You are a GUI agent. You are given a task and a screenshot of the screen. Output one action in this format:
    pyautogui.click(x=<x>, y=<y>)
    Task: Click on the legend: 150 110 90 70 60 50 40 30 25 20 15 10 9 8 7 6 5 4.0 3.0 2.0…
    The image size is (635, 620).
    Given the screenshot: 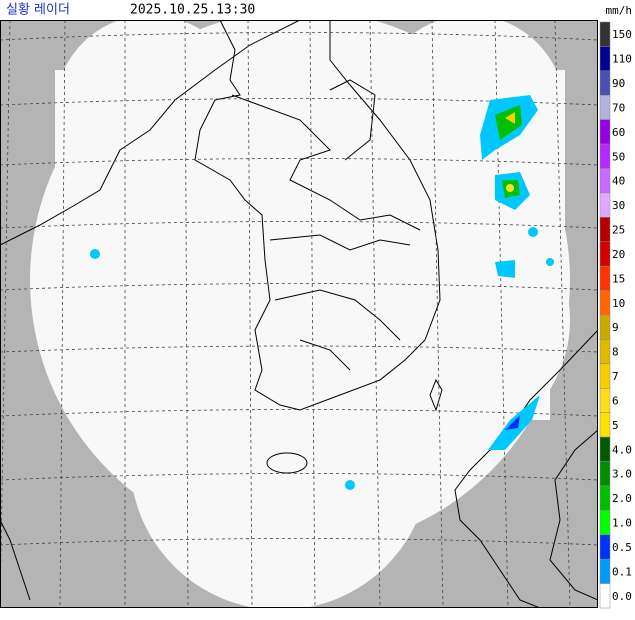 What is the action you would take?
    pyautogui.click(x=615, y=315)
    